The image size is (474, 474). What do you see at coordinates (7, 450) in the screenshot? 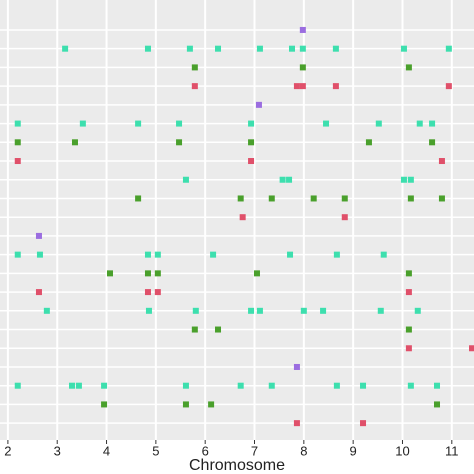
I see `x-tick-label: 2` at bounding box center [7, 450].